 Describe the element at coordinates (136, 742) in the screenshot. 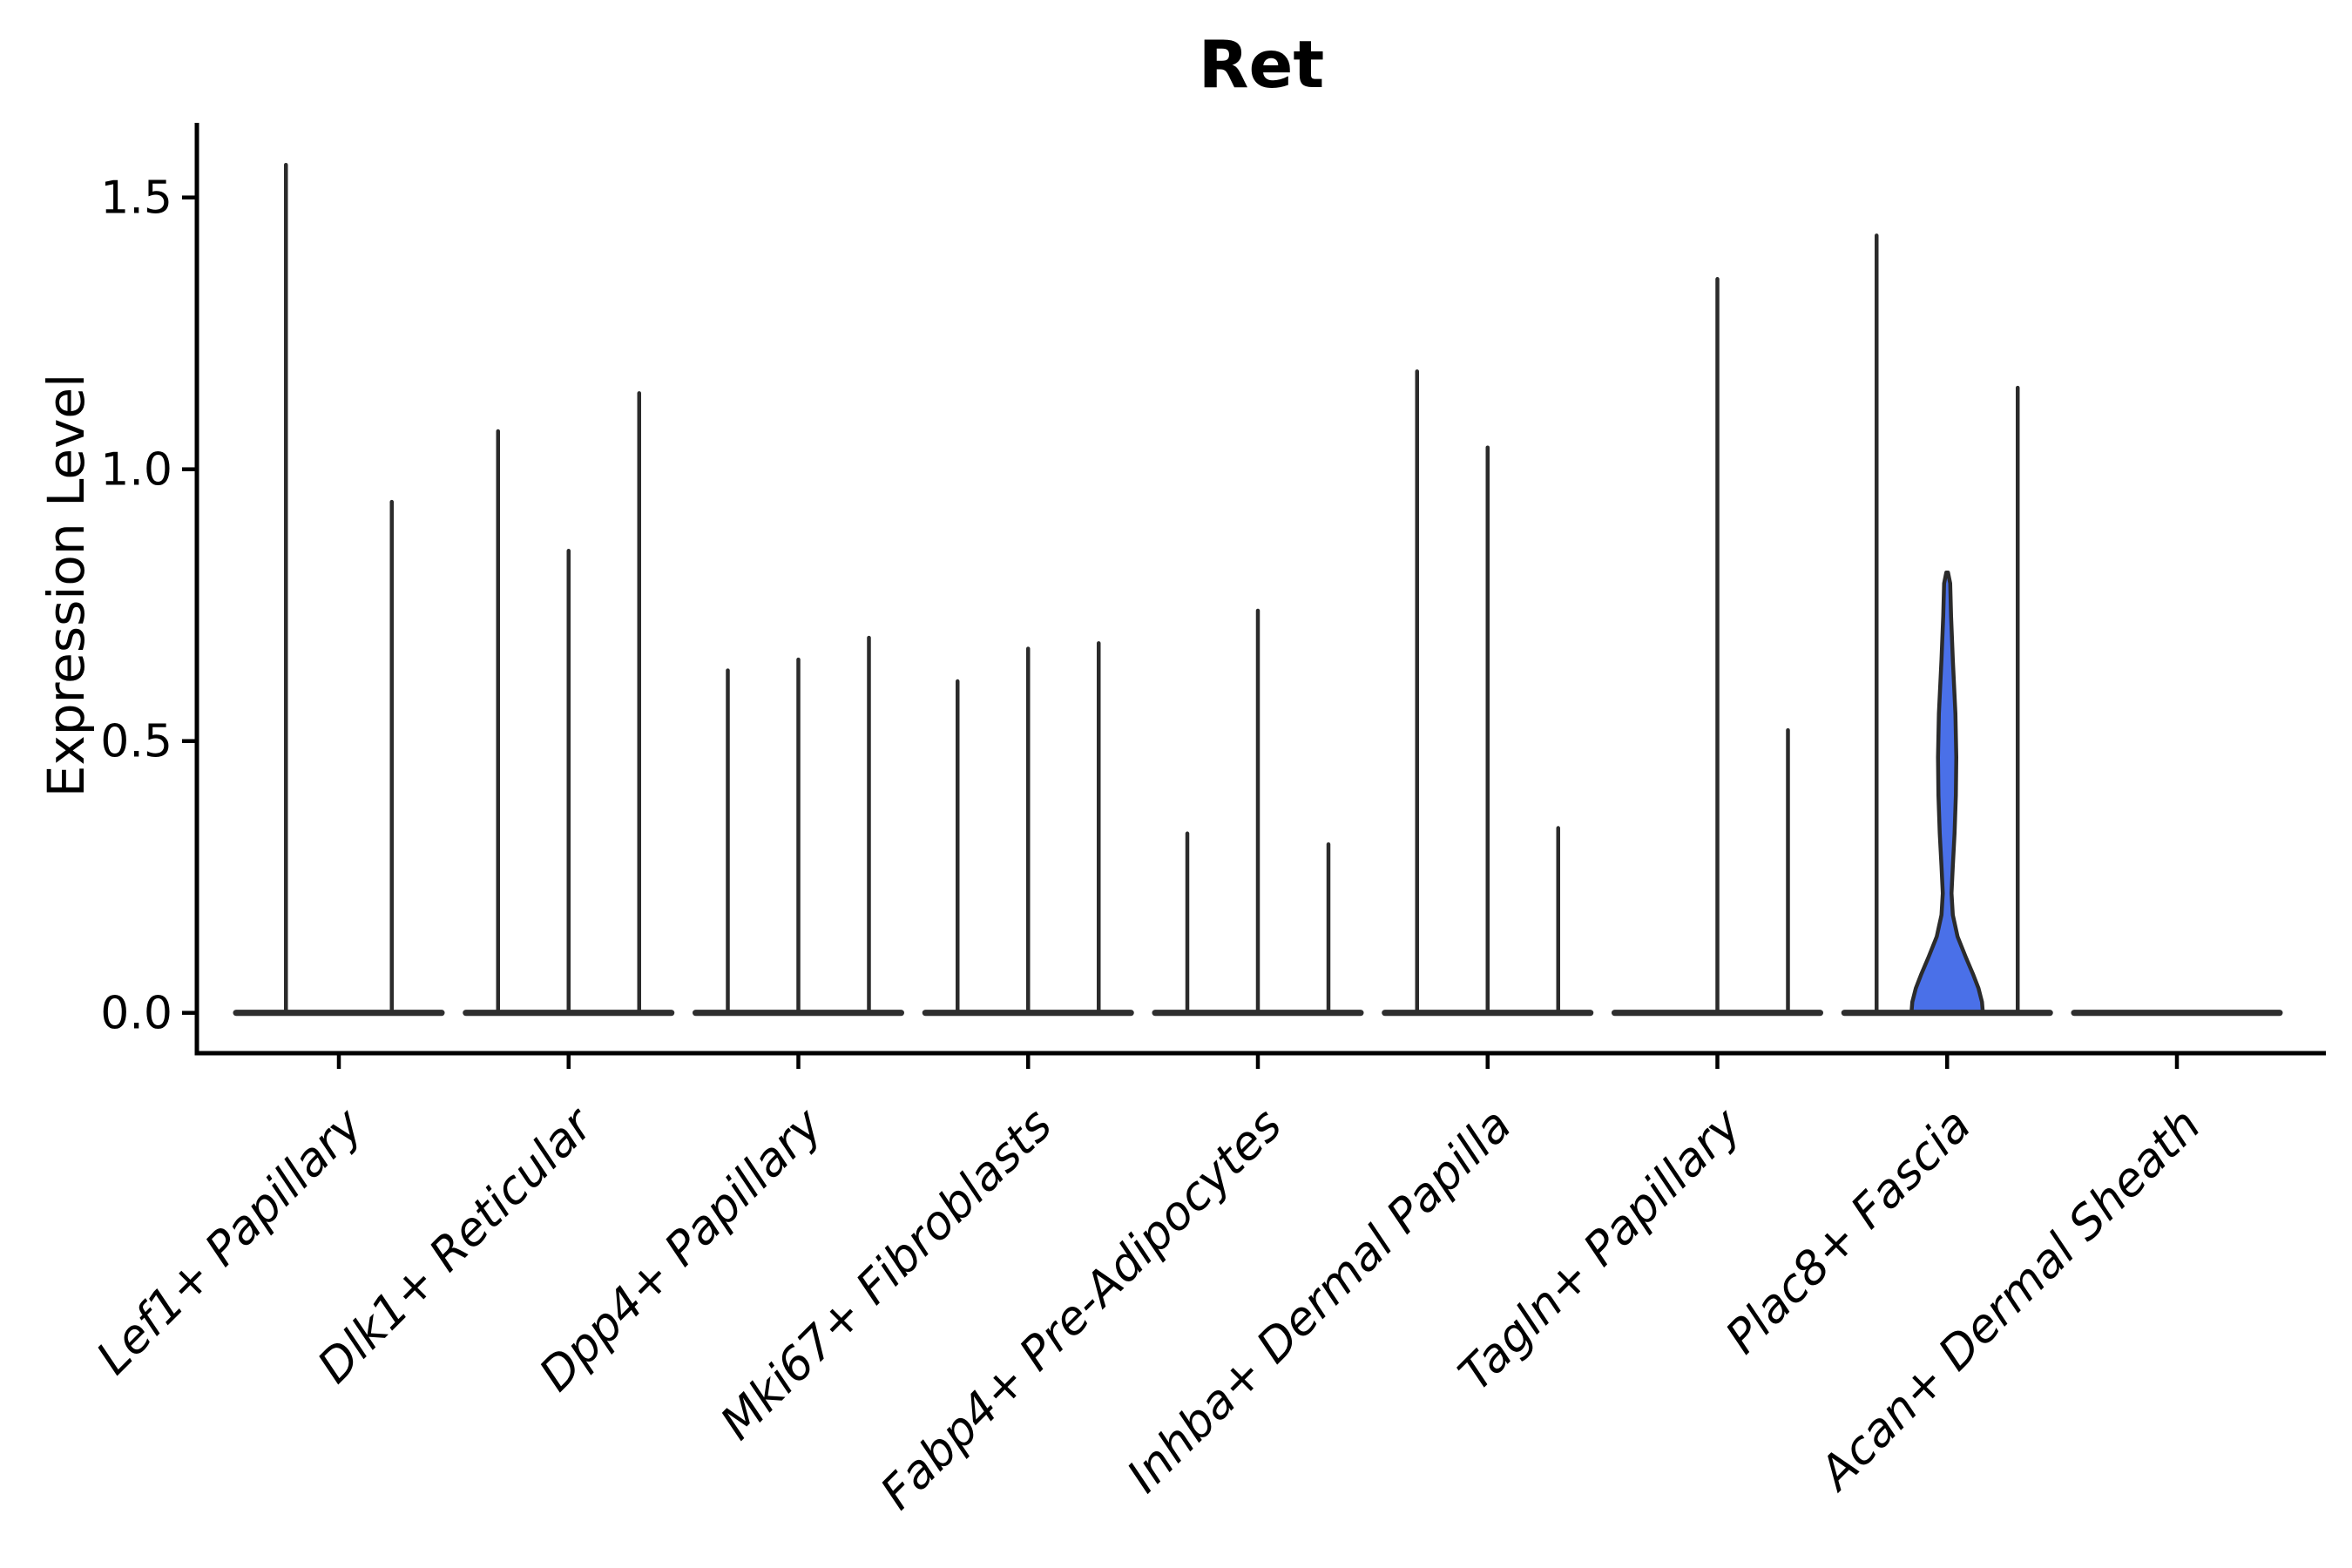

I see `y-tick-label: 0.5` at that location.